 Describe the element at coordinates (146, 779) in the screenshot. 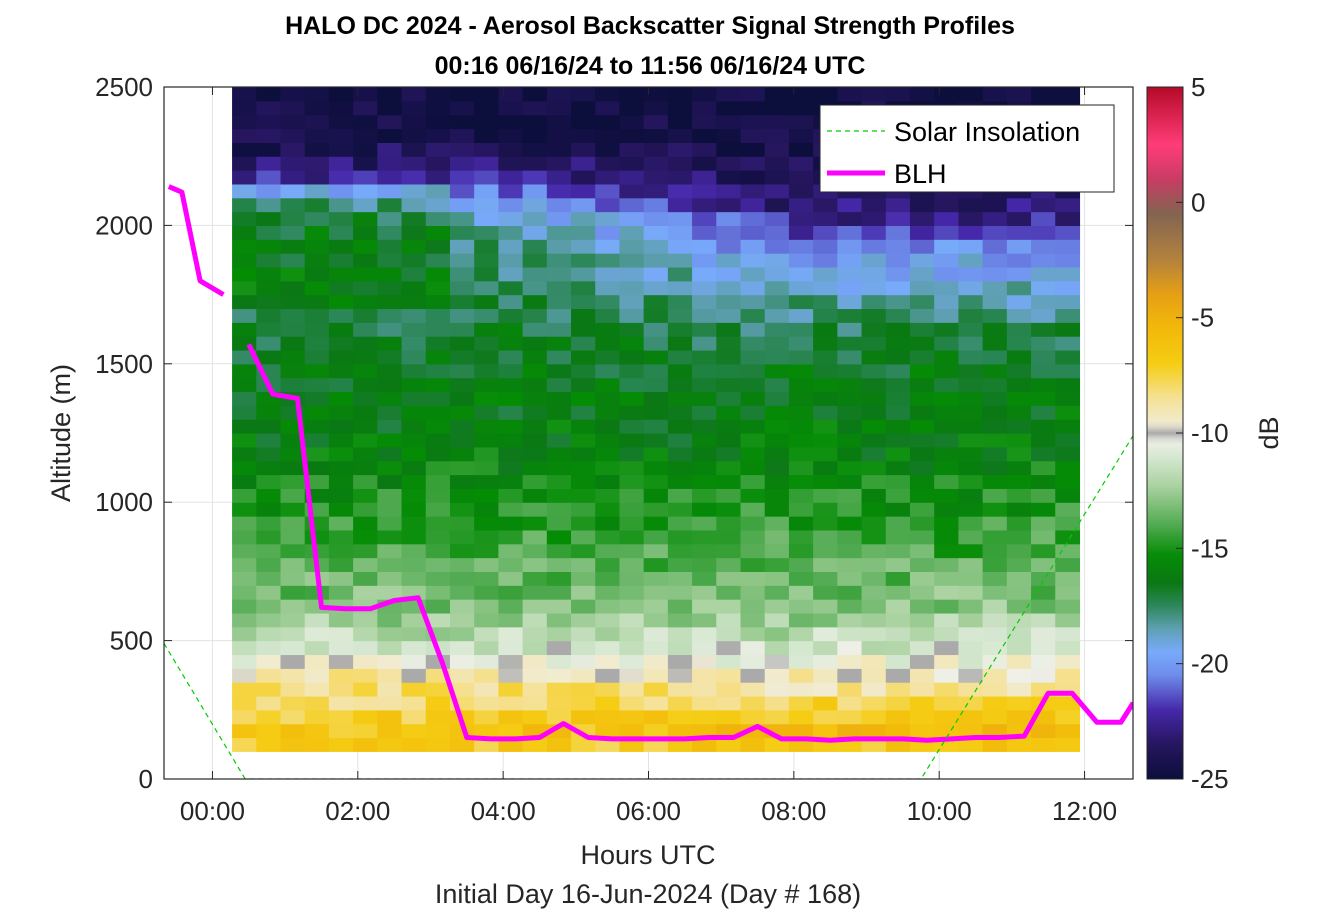

I see `y-tick-label: 0` at that location.